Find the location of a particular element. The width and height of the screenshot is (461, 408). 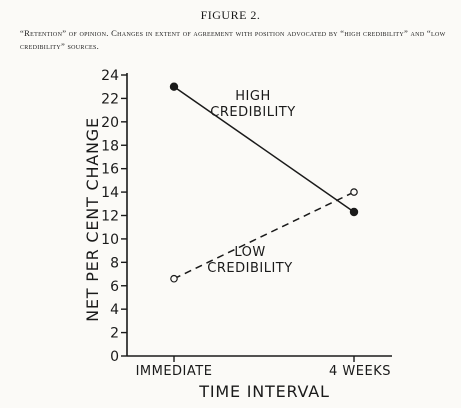

y-tick-label: 4 is located at coordinates (114, 310).